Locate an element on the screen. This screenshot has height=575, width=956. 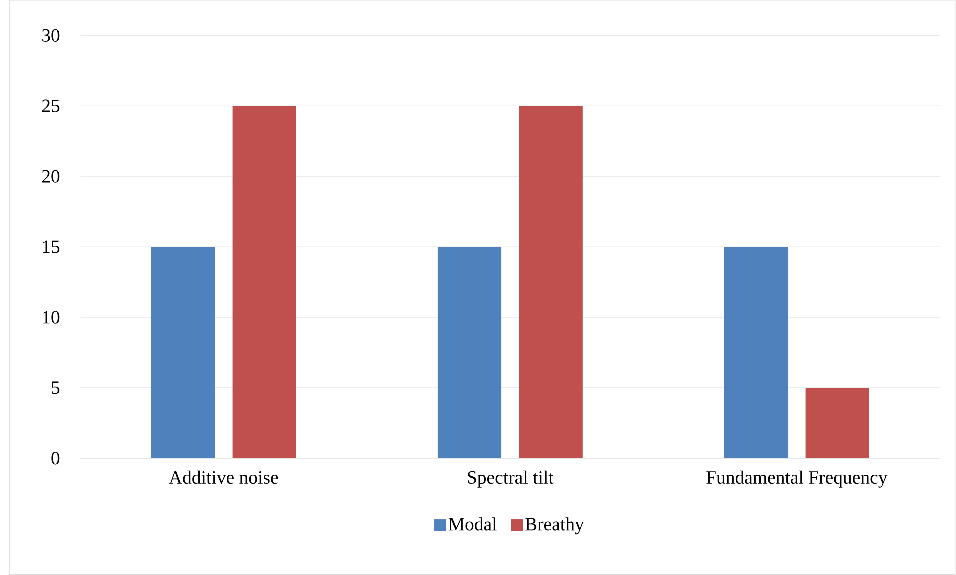
y-tick-label: 0 is located at coordinates (56, 458).